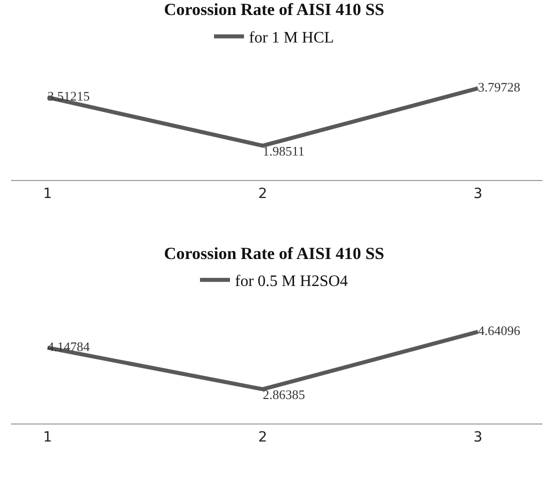 The height and width of the screenshot is (499, 548). Describe the element at coordinates (291, 281) in the screenshot. I see `legend-label: for 0.5 M H2SO4` at that location.